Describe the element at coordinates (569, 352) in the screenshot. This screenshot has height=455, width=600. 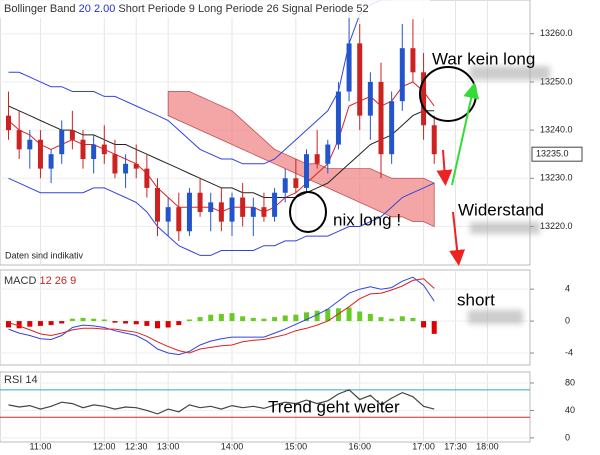
I see `y-tick-label: -4` at that location.